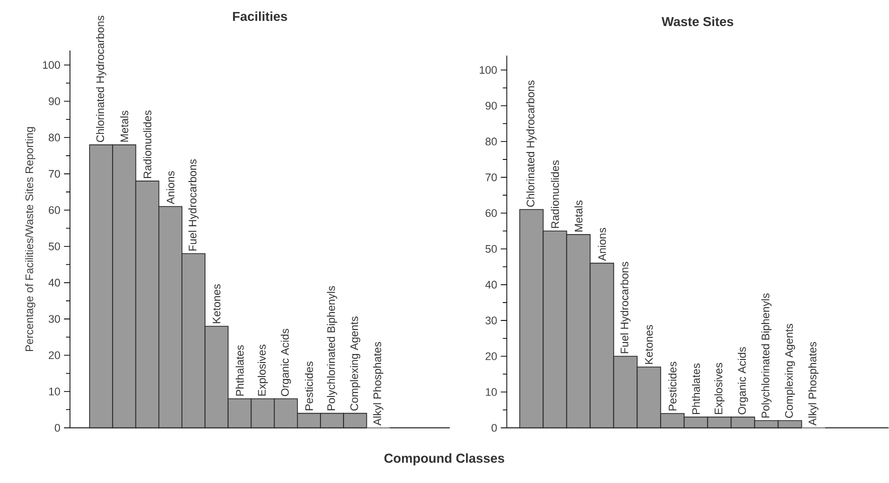  What do you see at coordinates (260, 17) in the screenshot?
I see `chart-title: Facilities` at bounding box center [260, 17].